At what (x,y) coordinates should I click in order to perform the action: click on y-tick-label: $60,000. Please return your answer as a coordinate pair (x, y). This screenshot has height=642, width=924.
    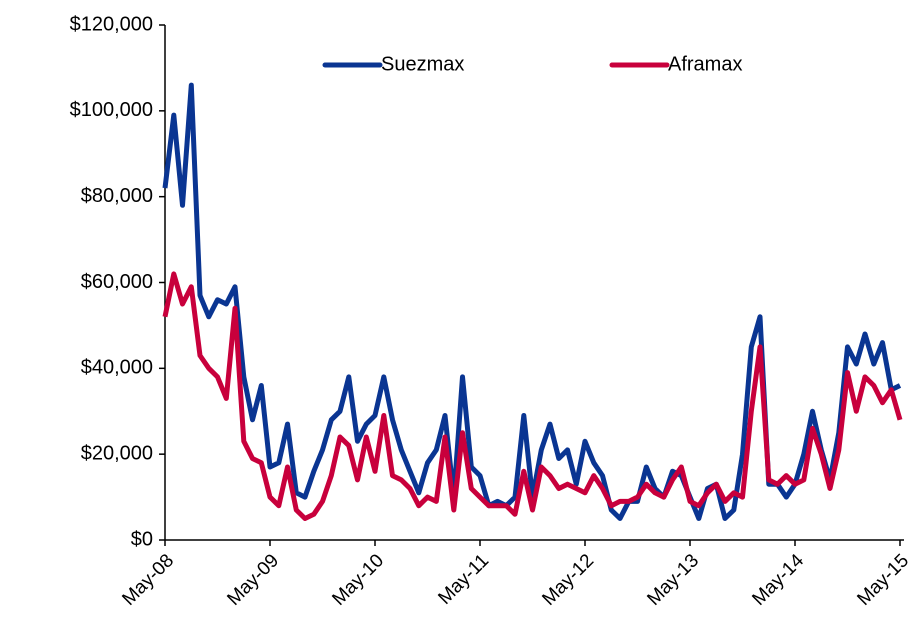
    Looking at the image, I should click on (117, 282).